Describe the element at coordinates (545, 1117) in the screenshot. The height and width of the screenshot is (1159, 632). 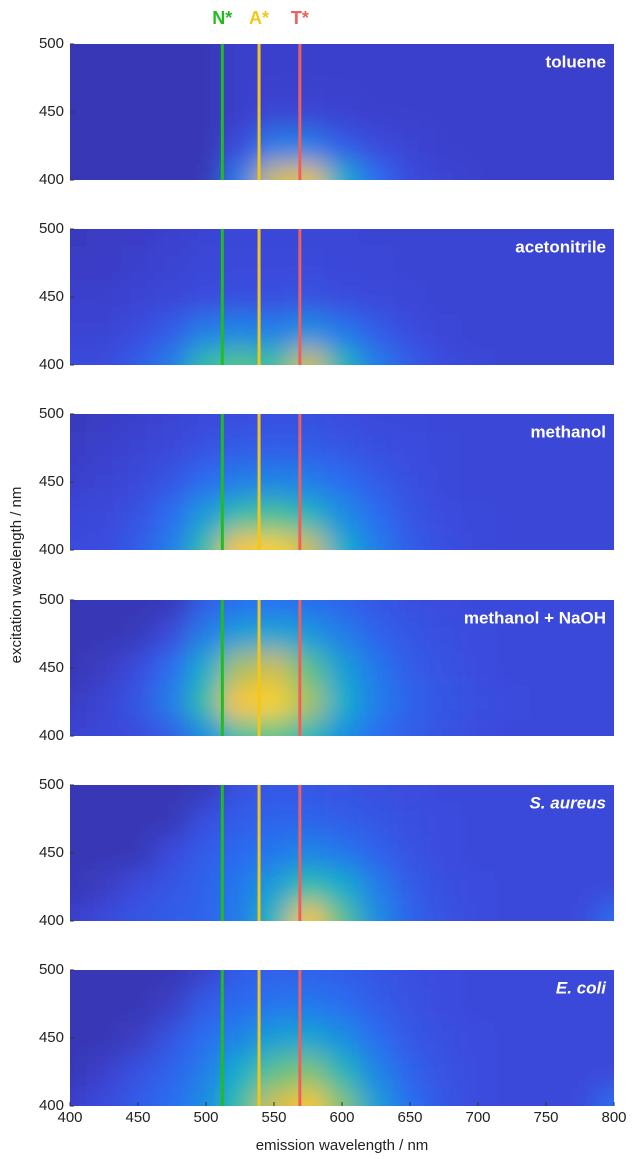
I see `x-tick-label: 750` at that location.